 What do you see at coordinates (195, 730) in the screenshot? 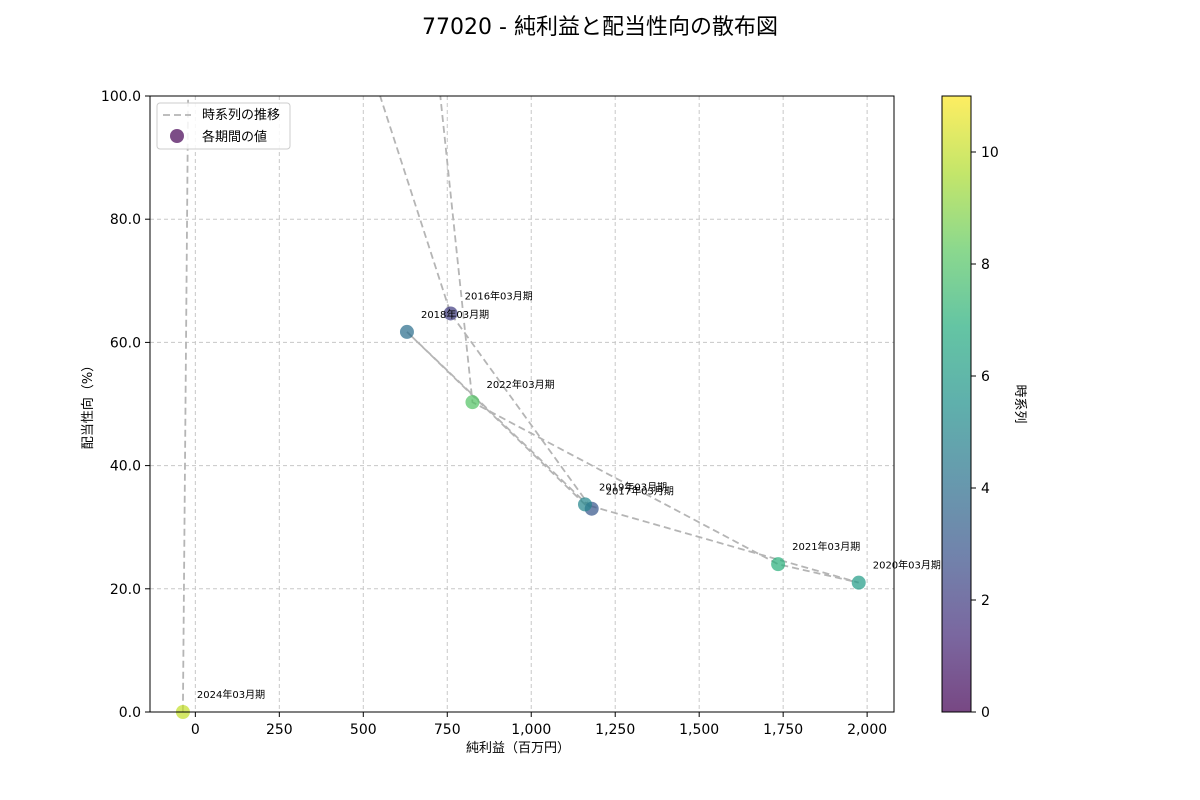
I see `x-tick-label: 0` at bounding box center [195, 730].